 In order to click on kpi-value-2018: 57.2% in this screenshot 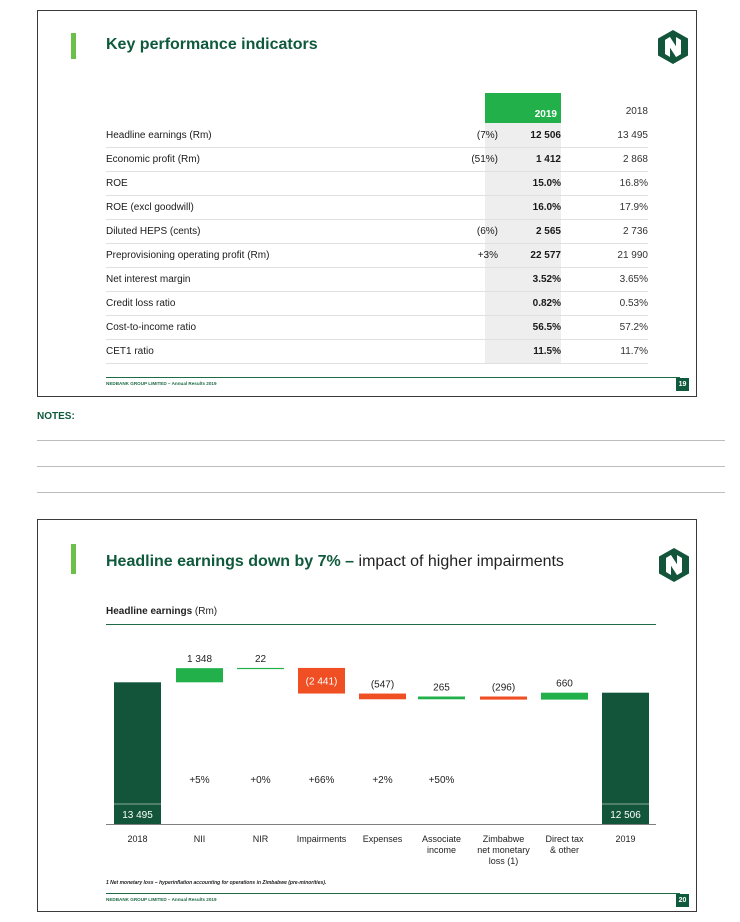, I will do `click(633, 327)`.